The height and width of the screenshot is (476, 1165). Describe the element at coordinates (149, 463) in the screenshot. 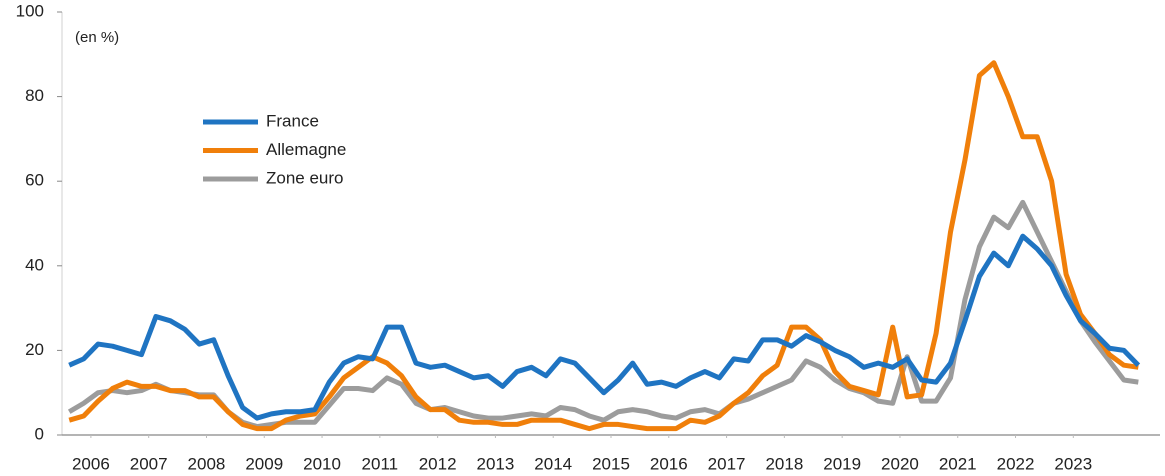

I see `x-tick-label: 2007` at that location.